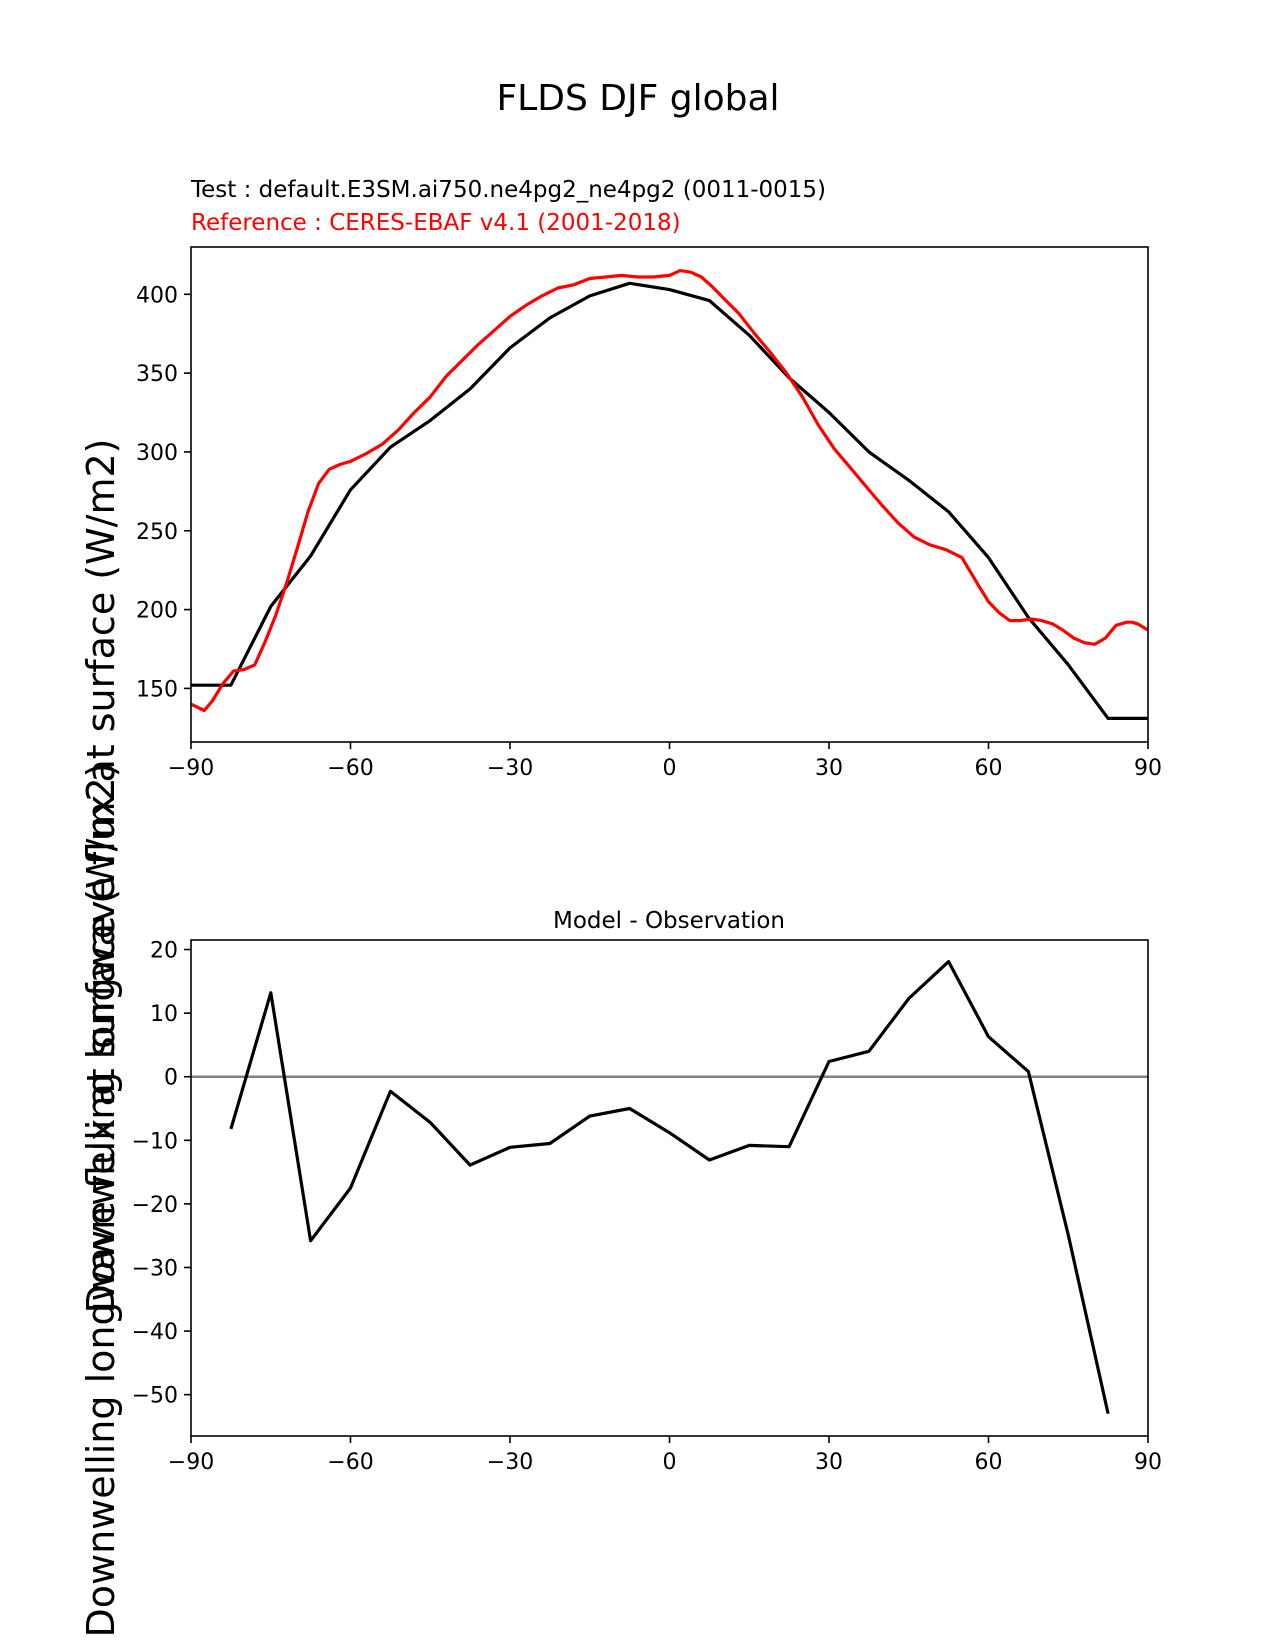 Image resolution: width=1275 pixels, height=1650 pixels. I want to click on top-x-tick-label: 30, so click(829, 768).